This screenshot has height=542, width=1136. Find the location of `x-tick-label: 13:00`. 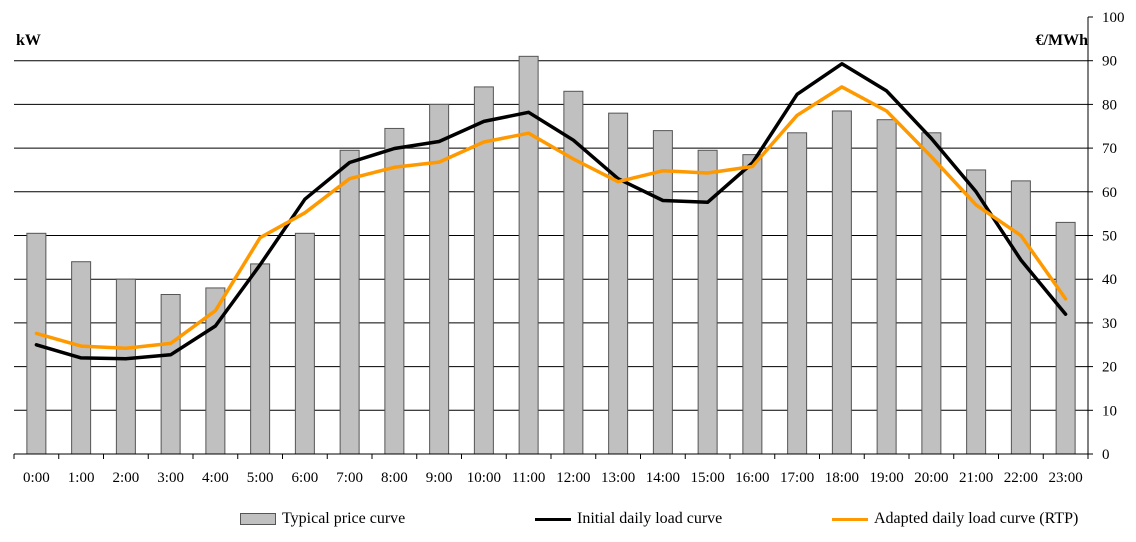

x-tick-label: 13:00 is located at coordinates (618, 478).